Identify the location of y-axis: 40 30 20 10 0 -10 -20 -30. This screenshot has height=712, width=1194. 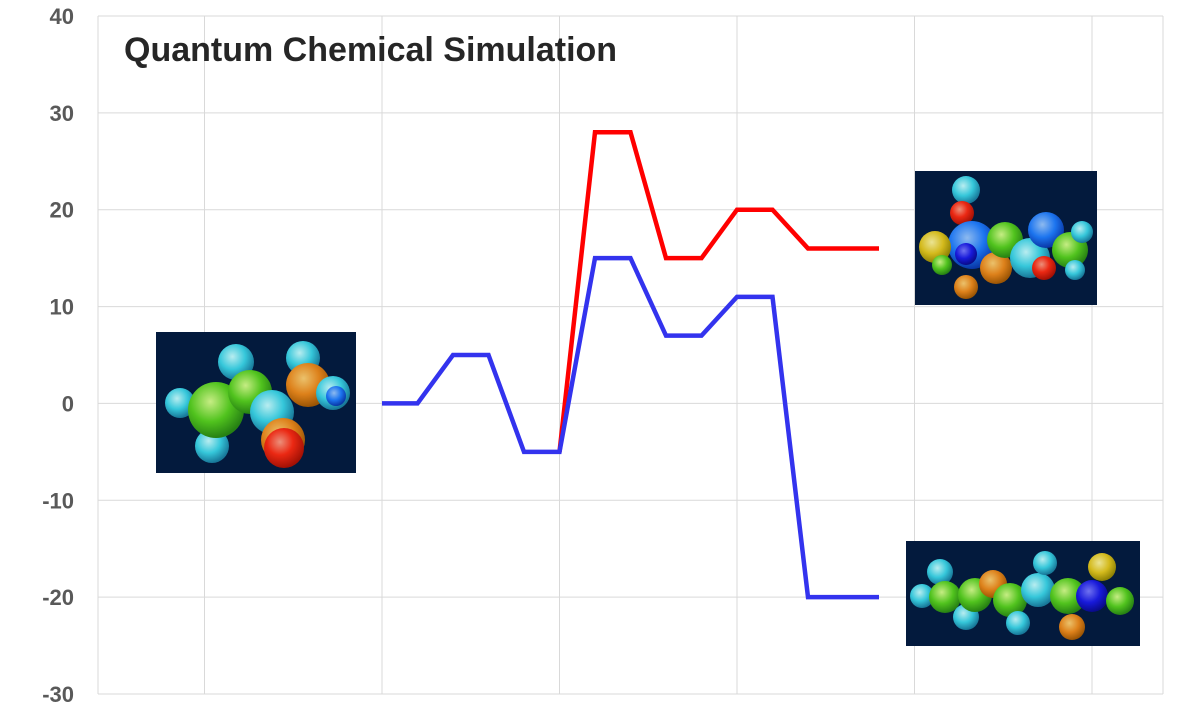
(58, 355).